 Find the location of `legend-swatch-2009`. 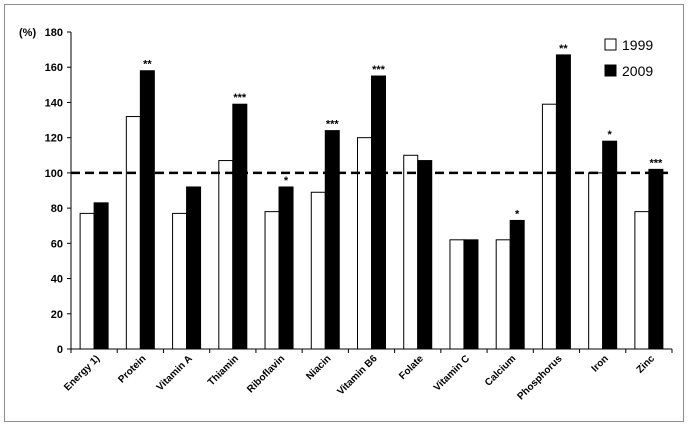

legend-swatch-2009 is located at coordinates (610, 70).